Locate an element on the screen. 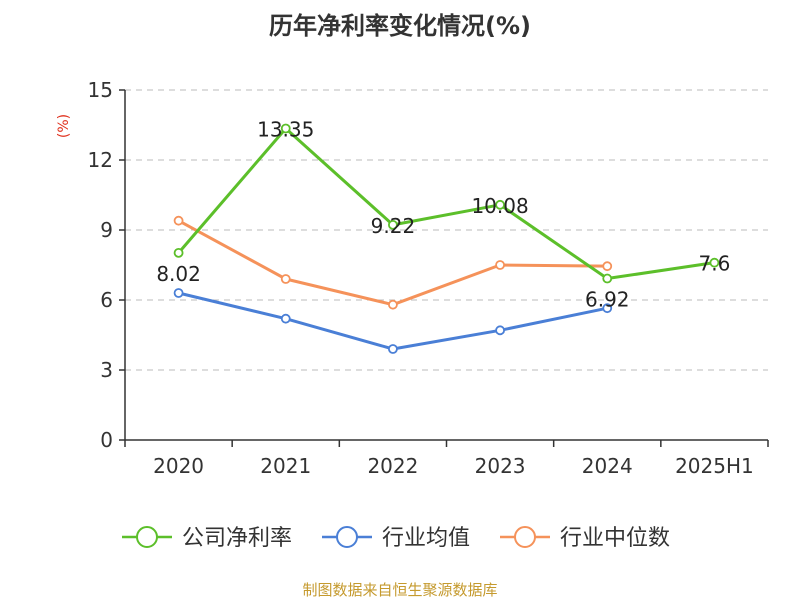 Image resolution: width=800 pixels, height=600 pixels. x-tick-label: 2025H1 is located at coordinates (714, 466).